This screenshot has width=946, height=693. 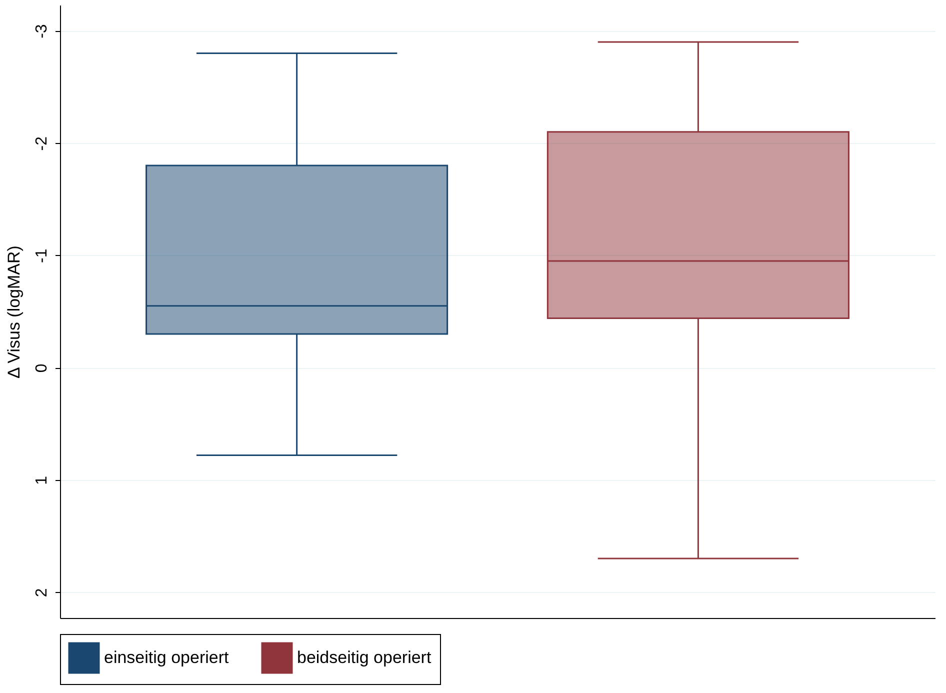 I want to click on y-tick-label: 1, so click(x=42, y=480).